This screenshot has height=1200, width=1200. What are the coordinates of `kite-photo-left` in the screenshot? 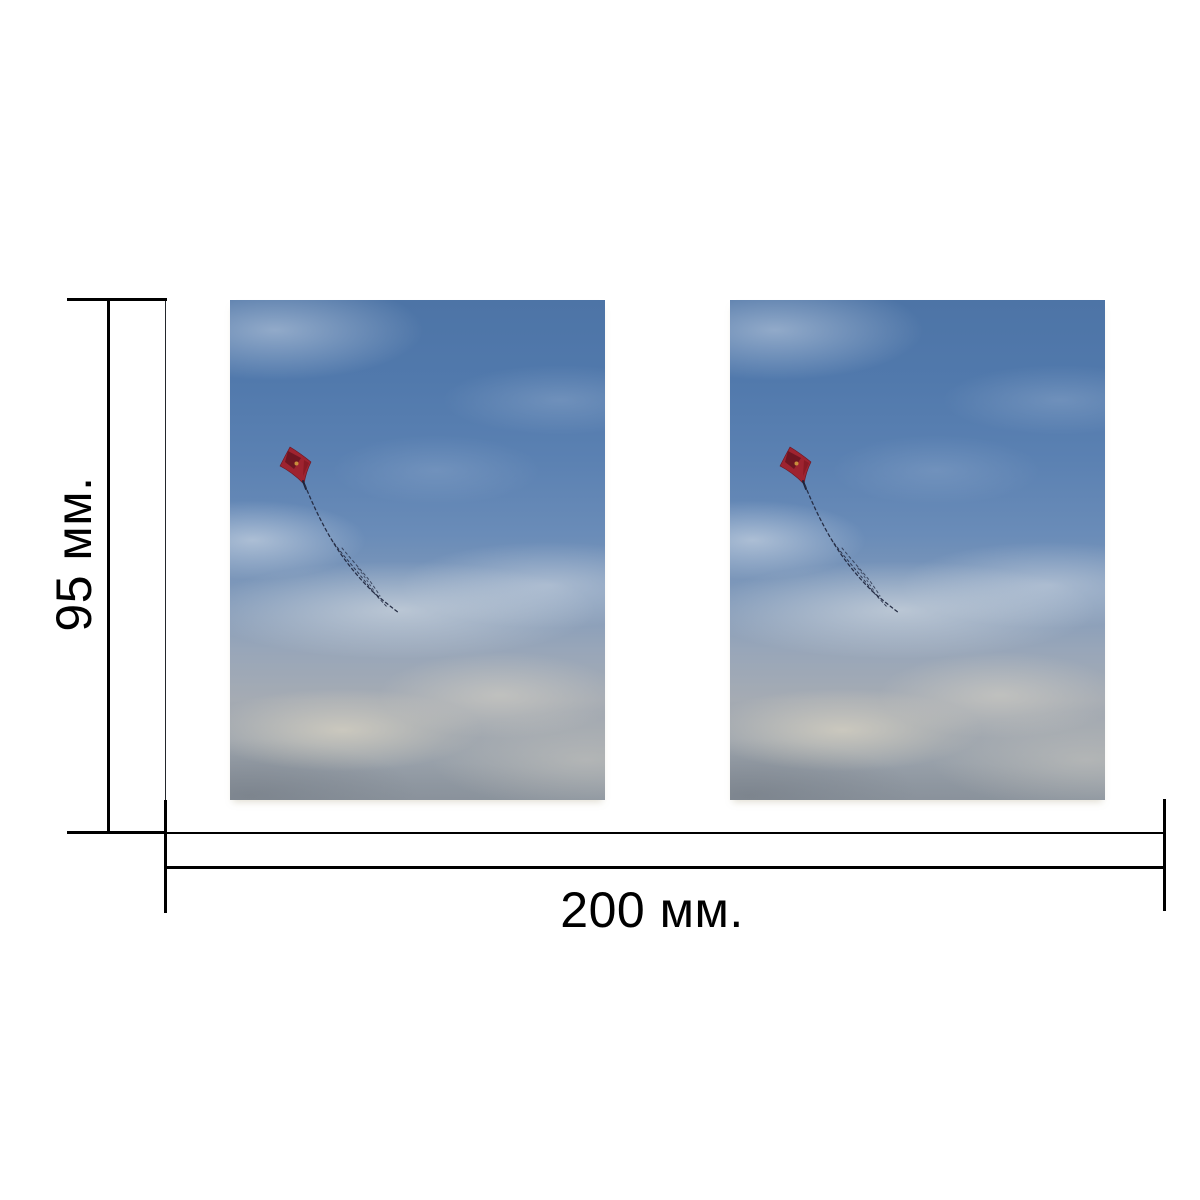 It's located at (417, 550).